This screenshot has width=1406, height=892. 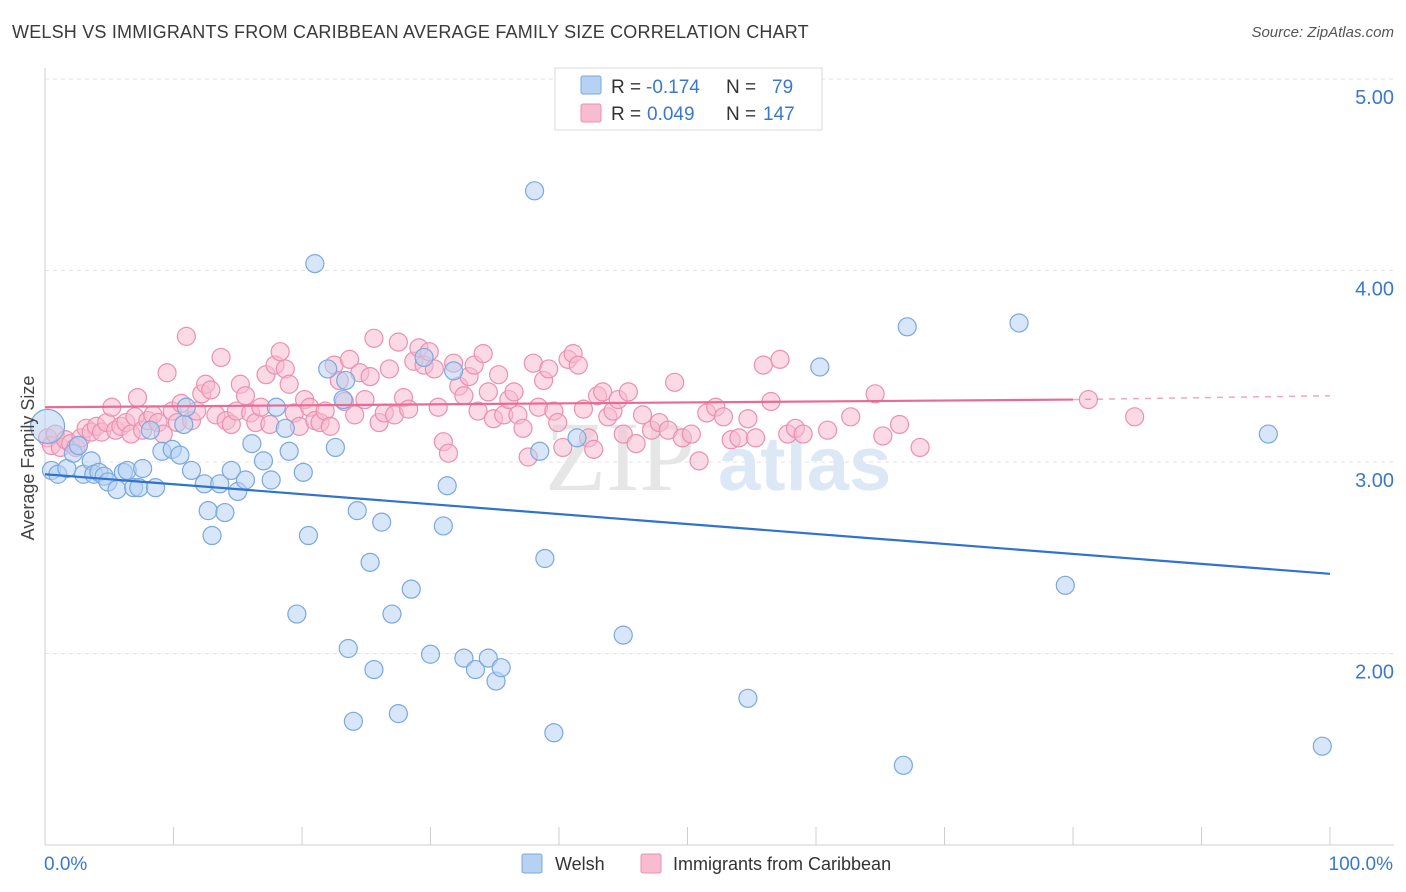 I want to click on trend-line-caribbean, so click(x=559, y=403).